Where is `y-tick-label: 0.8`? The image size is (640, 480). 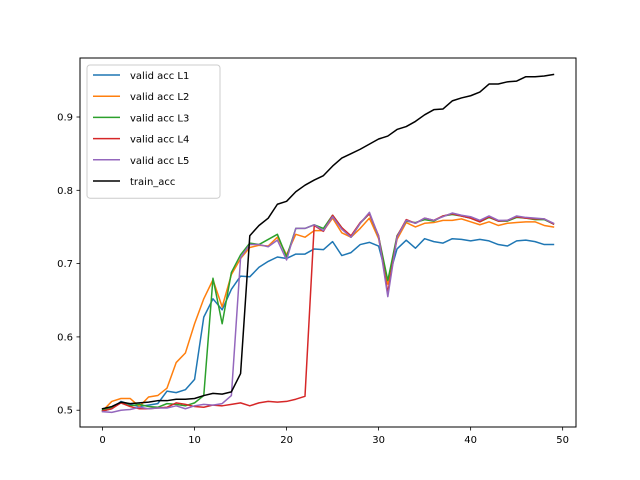 y-tick-label: 0.8 is located at coordinates (65, 191).